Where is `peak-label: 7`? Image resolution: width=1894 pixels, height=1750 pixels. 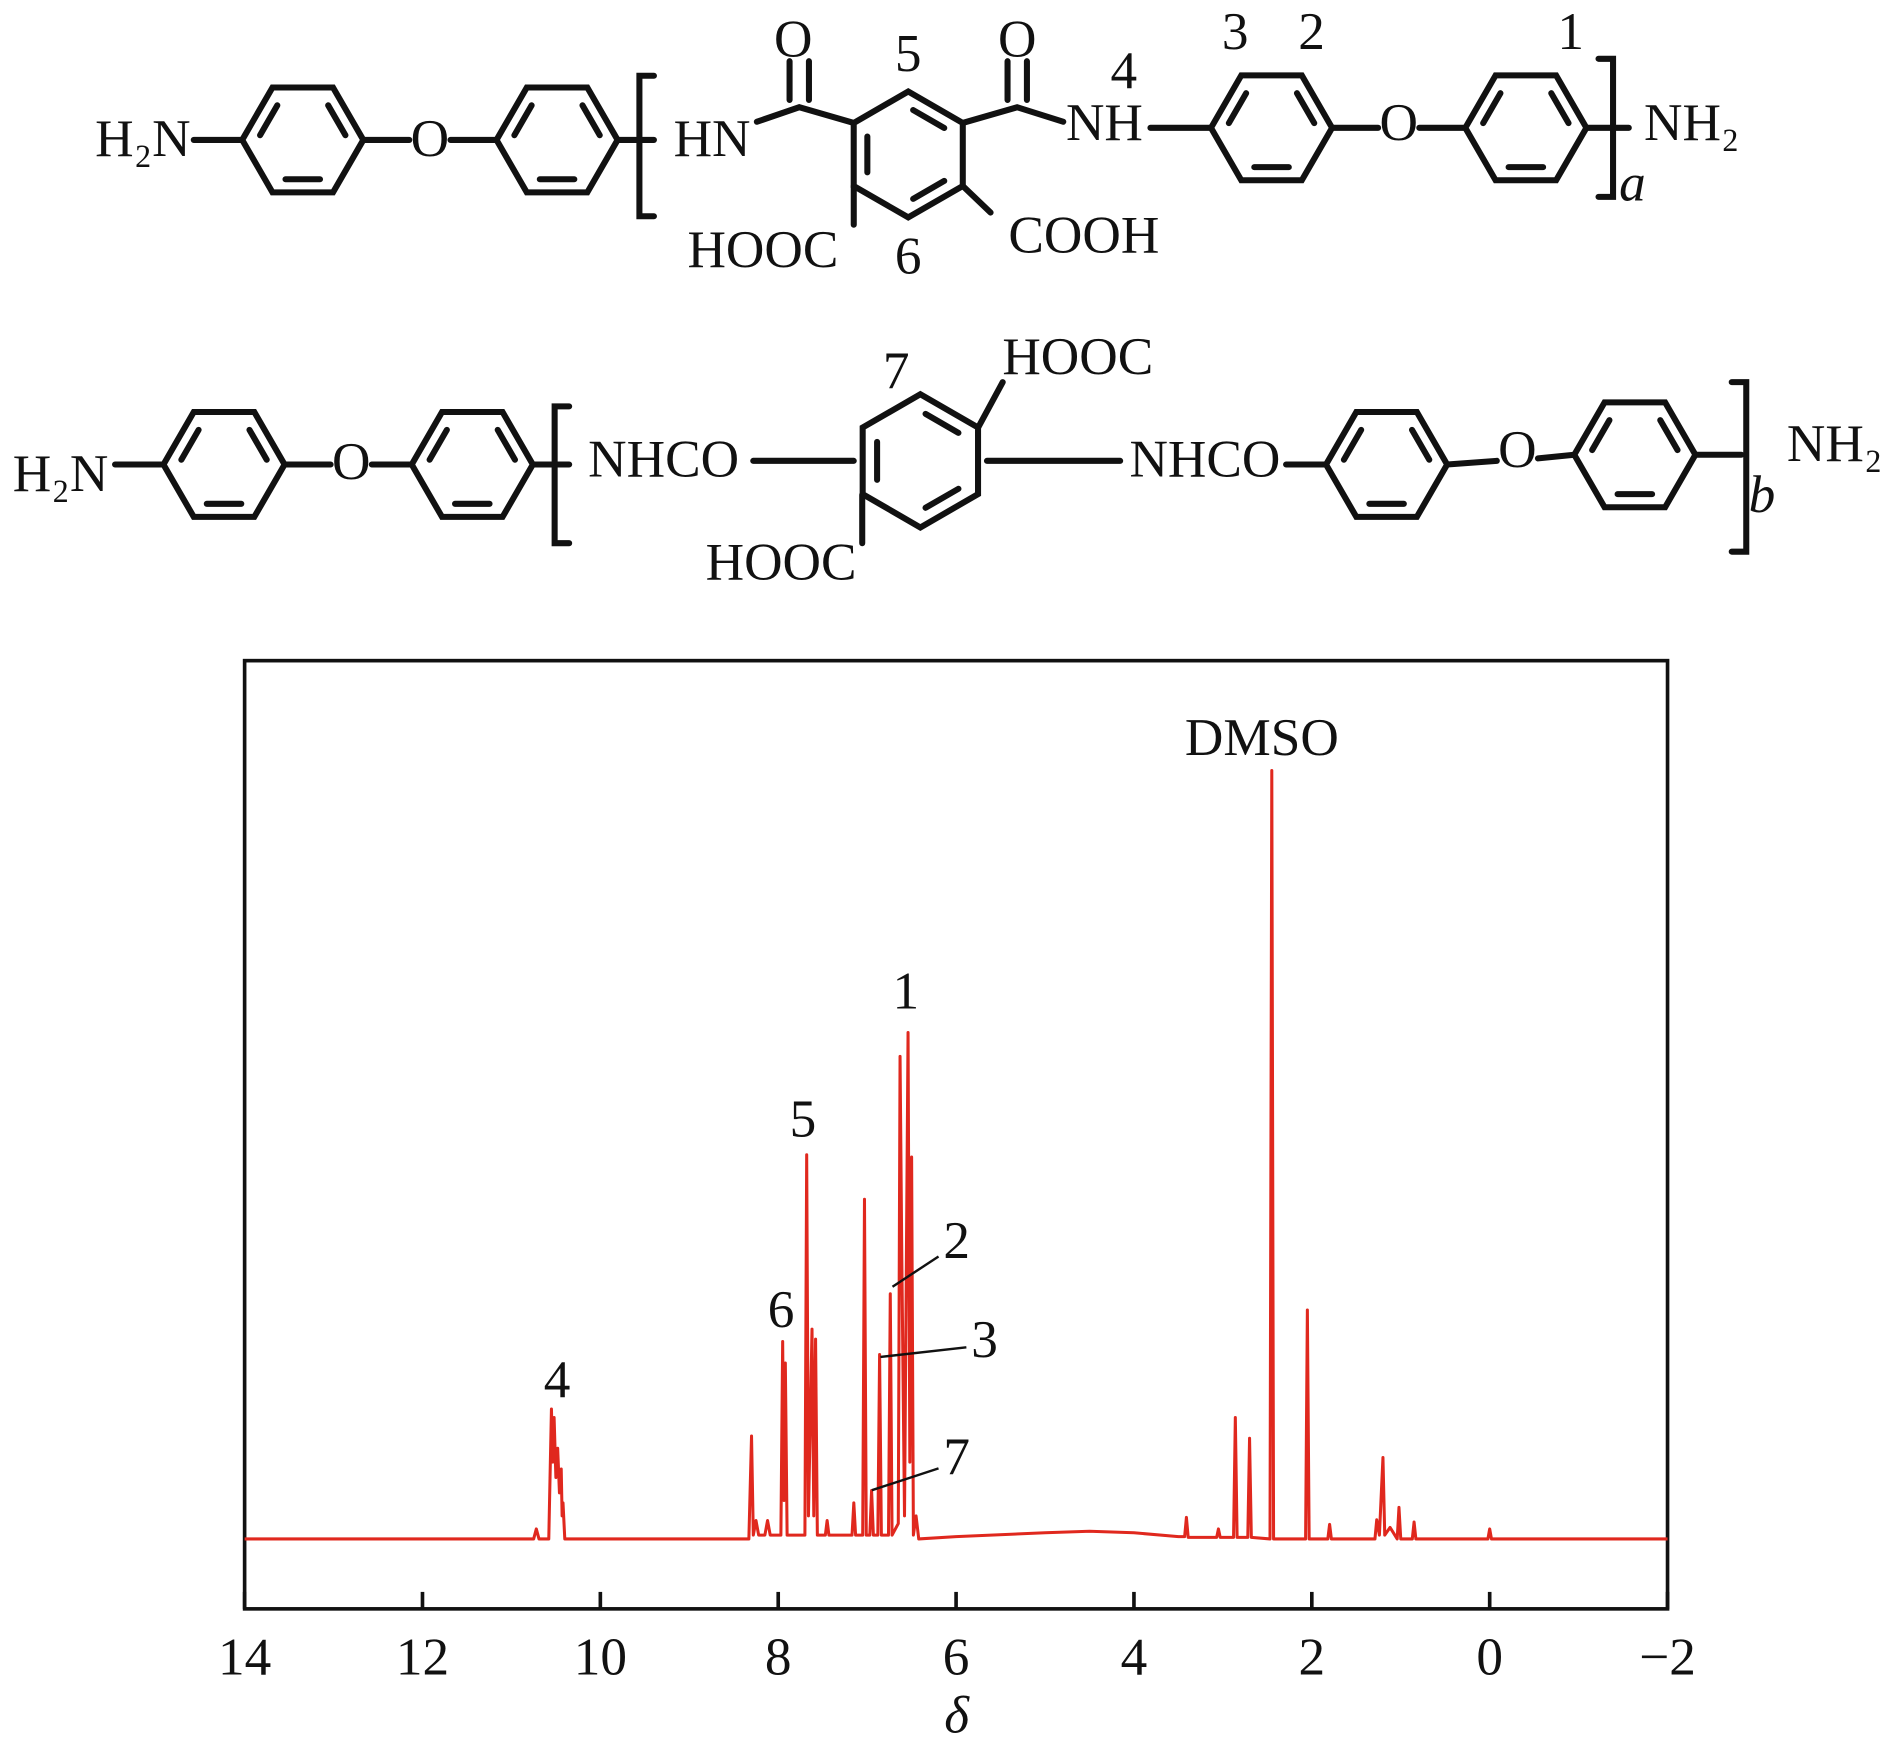
peak-label: 7 is located at coordinates (956, 1457).